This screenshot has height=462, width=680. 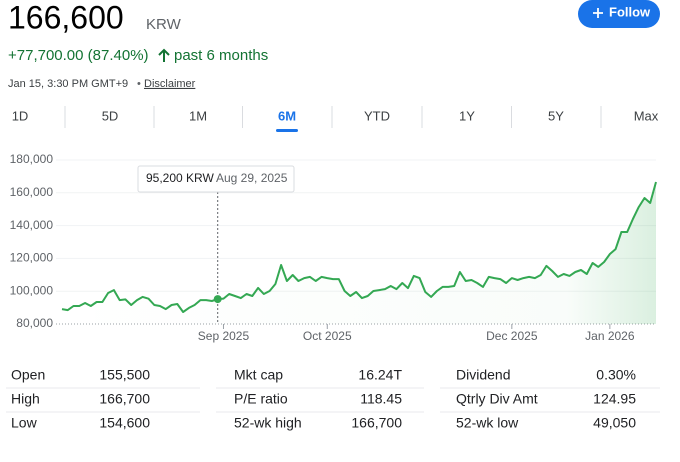 What do you see at coordinates (467, 115) in the screenshot?
I see `tab: 1Y` at bounding box center [467, 115].